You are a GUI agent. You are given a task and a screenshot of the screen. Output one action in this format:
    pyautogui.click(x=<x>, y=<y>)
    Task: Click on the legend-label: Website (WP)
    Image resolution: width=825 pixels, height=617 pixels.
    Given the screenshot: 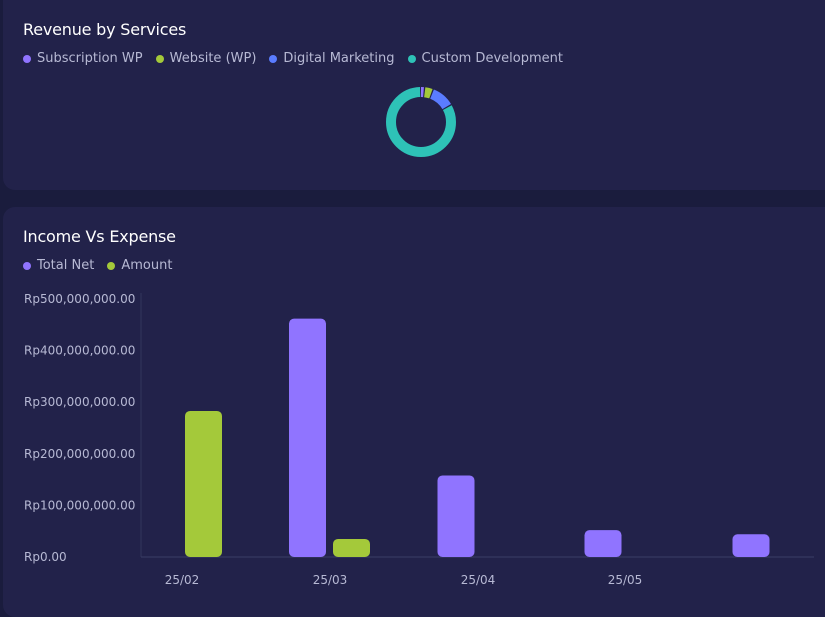 What is the action you would take?
    pyautogui.click(x=213, y=58)
    